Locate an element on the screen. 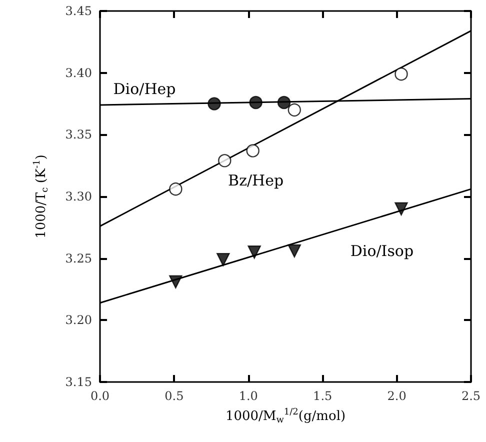  x-tick-label: 1.0 is located at coordinates (248, 396).